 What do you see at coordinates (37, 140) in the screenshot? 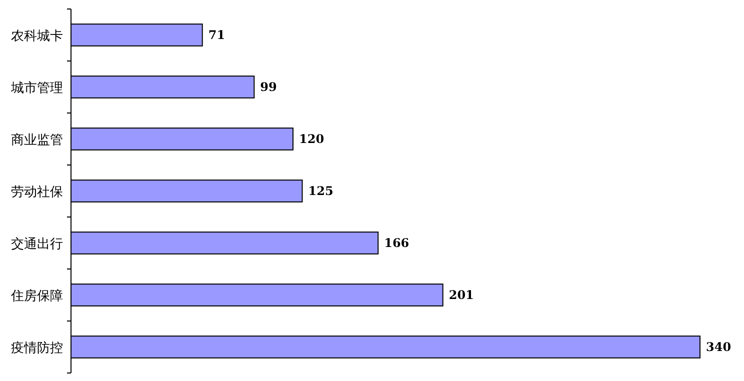
I see `y-tick-label: 商业监管` at bounding box center [37, 140].